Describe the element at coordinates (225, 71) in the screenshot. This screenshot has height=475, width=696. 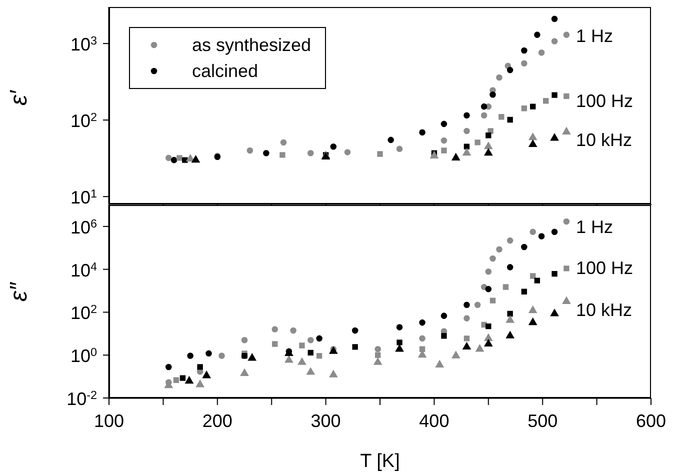
I see `legend-label: calcined` at that location.